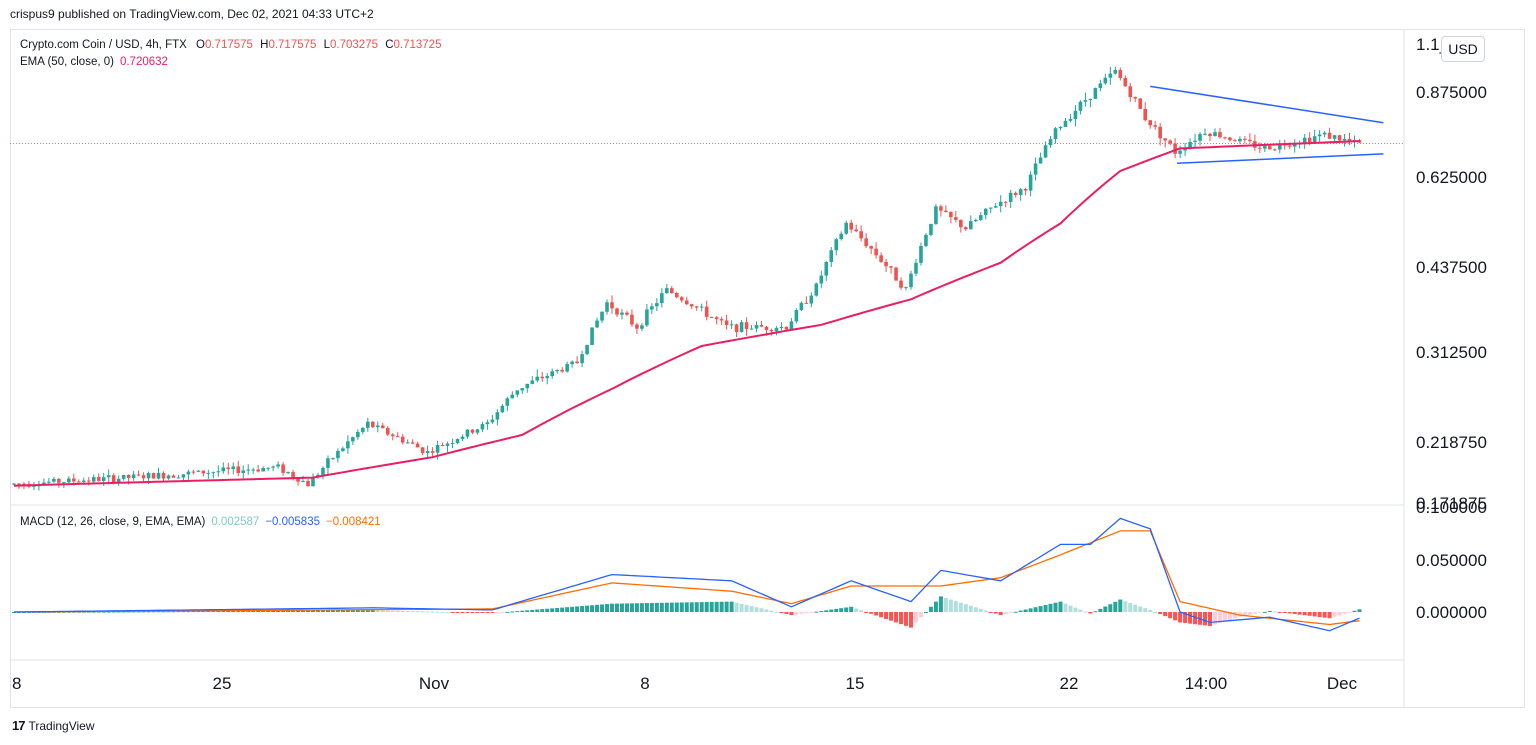  Describe the element at coordinates (61, 725) in the screenshot. I see `footer-brand: TradingView` at that location.